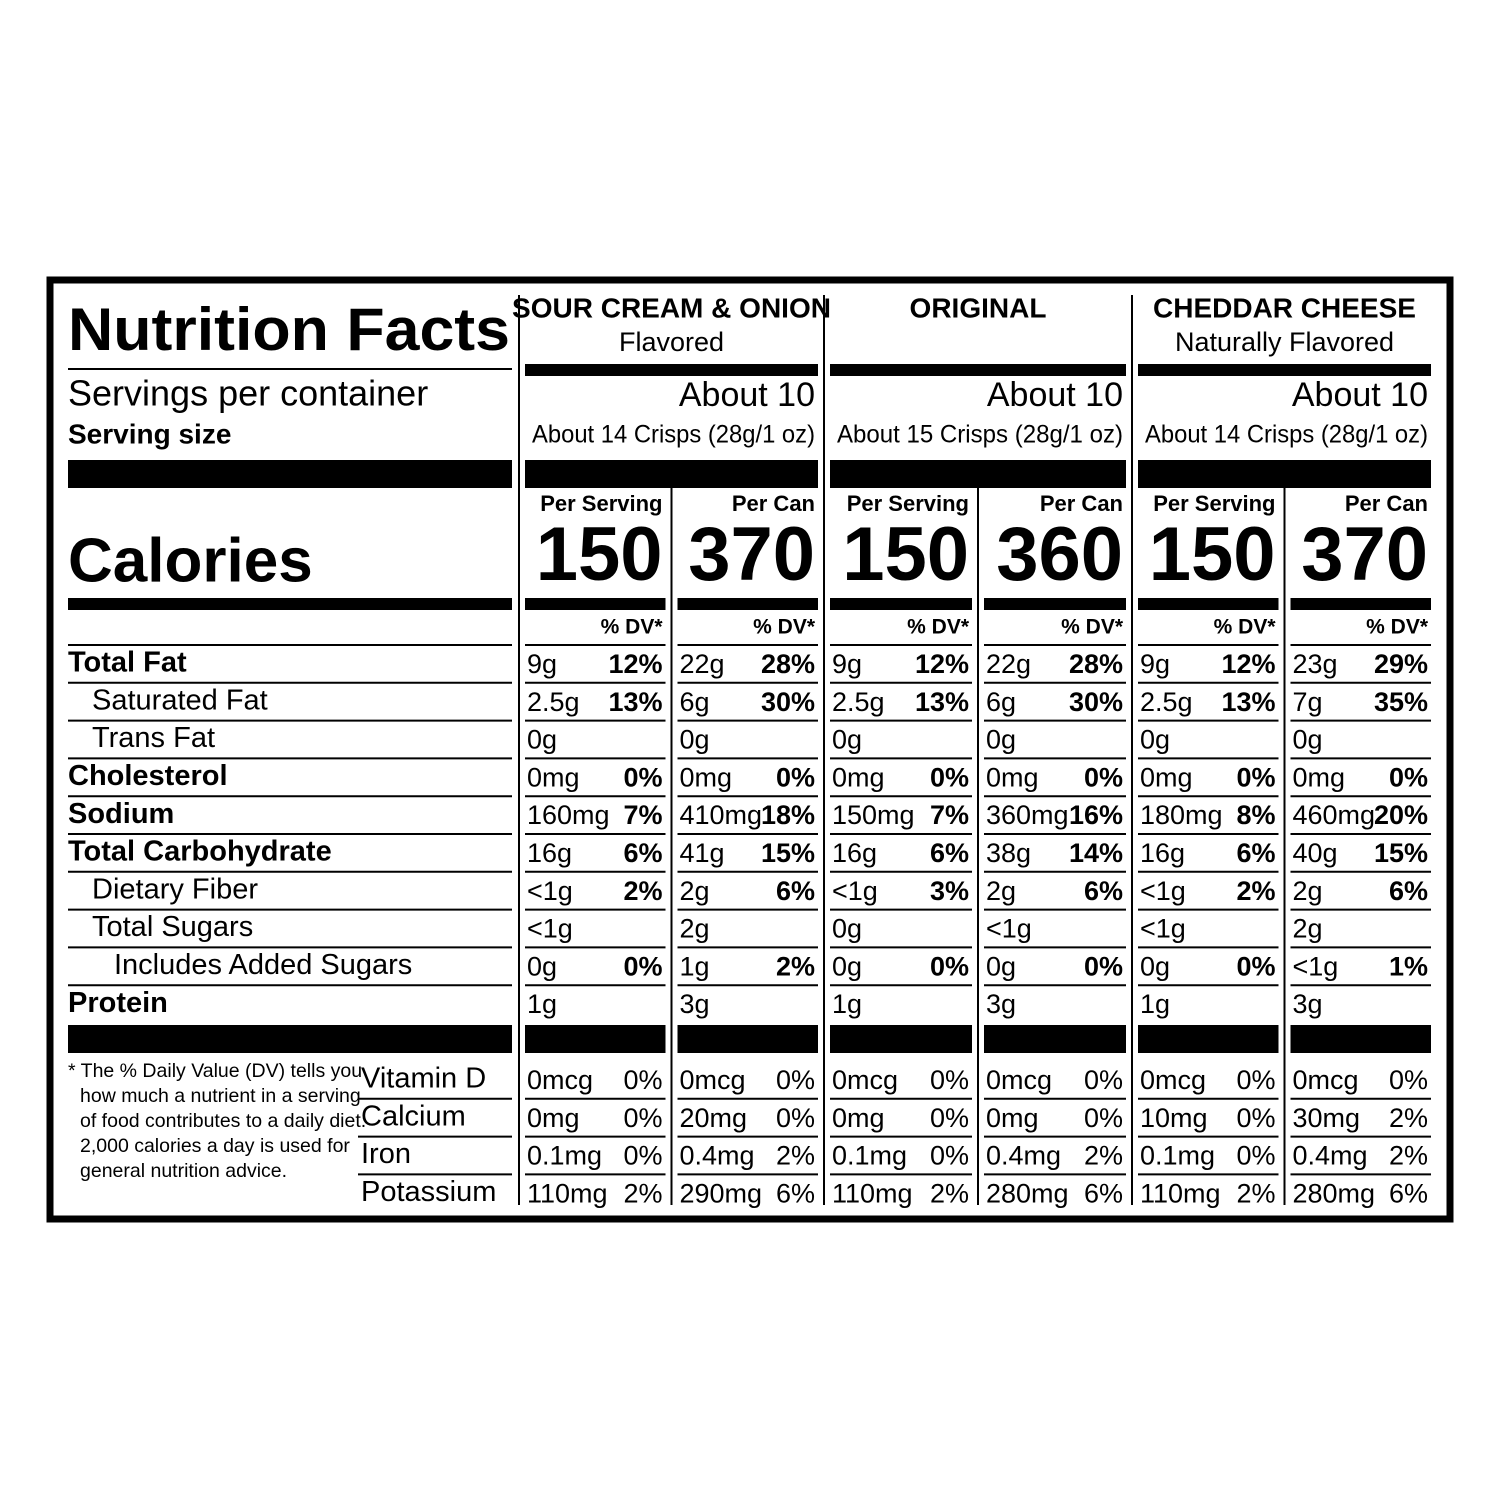  Describe the element at coordinates (1081, 503) in the screenshot. I see `column-label: Per Can` at that location.